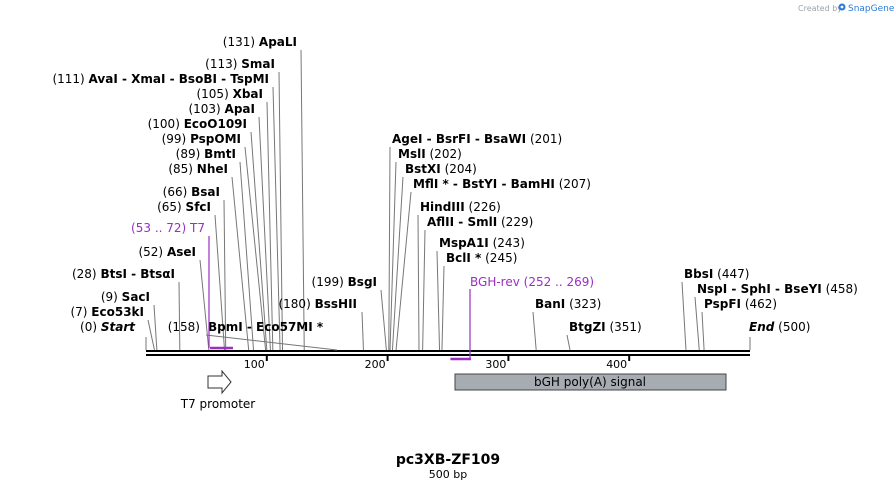  I want to click on site-name-bsai: BsaI, so click(205, 192).